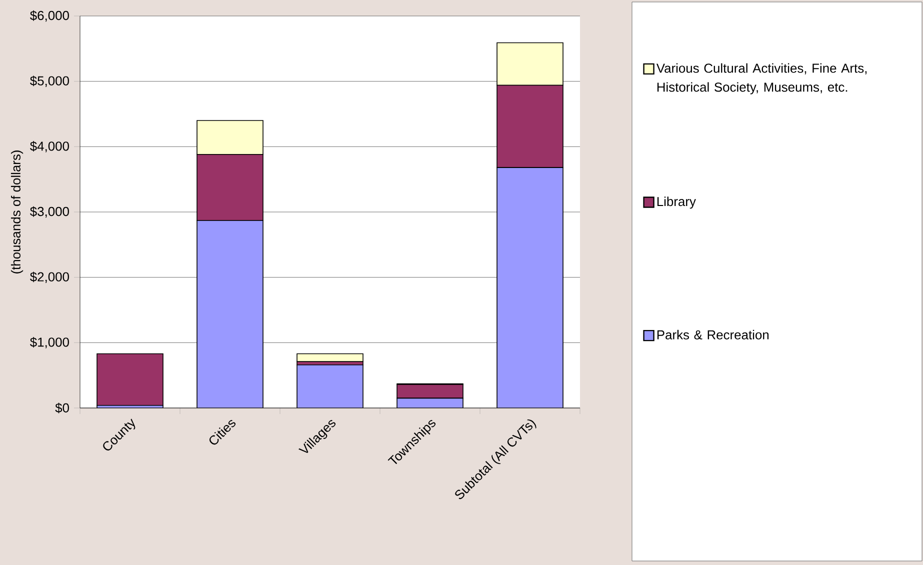  Describe the element at coordinates (49, 277) in the screenshot. I see `y-tick-label: $2,000` at that location.